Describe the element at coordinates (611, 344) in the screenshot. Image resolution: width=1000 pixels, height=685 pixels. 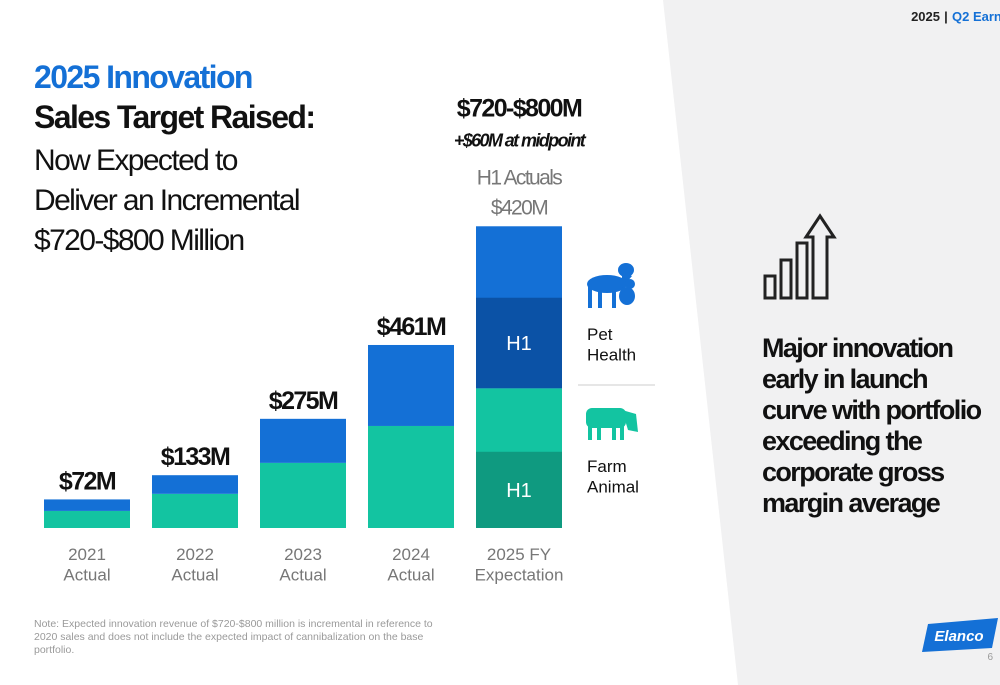
I see `legend-entry: Pet Health` at that location.